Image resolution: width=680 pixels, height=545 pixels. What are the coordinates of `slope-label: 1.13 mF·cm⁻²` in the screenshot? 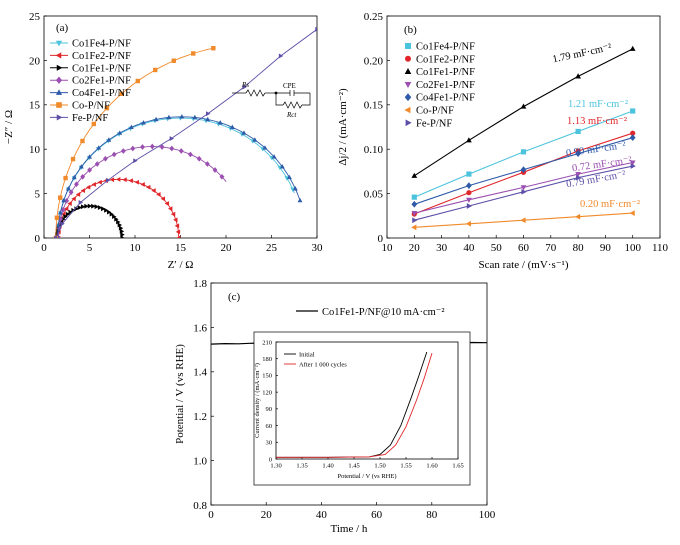 It's located at (597, 121).